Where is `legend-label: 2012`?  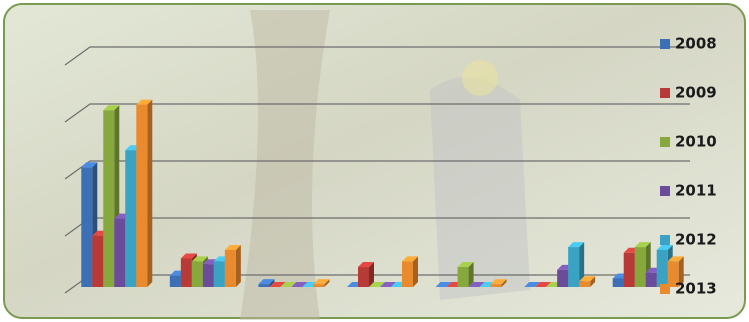 legend-label: 2012 is located at coordinates (696, 240).